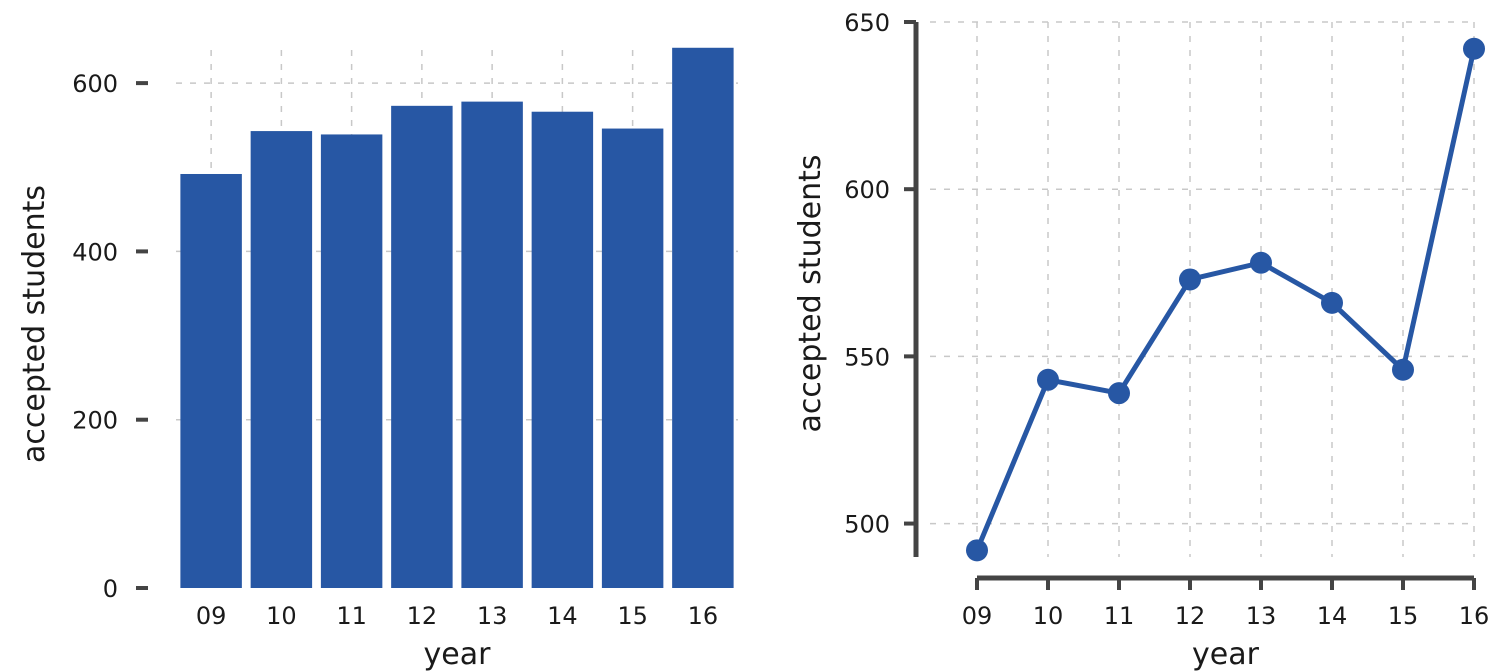 The height and width of the screenshot is (672, 1494). Describe the element at coordinates (867, 525) in the screenshot. I see `y-tick-label: 500` at that location.